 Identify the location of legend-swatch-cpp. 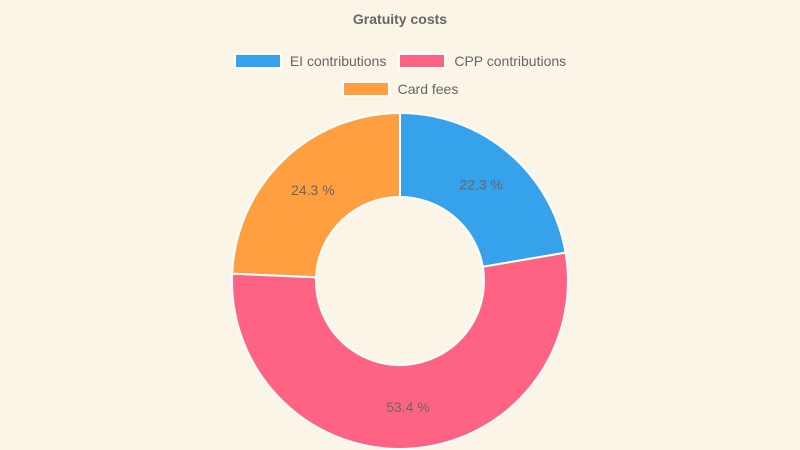
(422, 61).